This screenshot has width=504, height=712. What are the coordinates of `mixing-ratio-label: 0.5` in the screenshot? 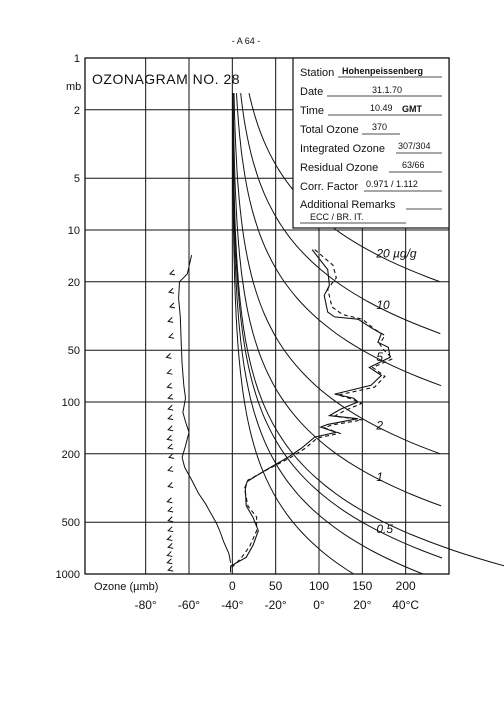 It's located at (384, 529).